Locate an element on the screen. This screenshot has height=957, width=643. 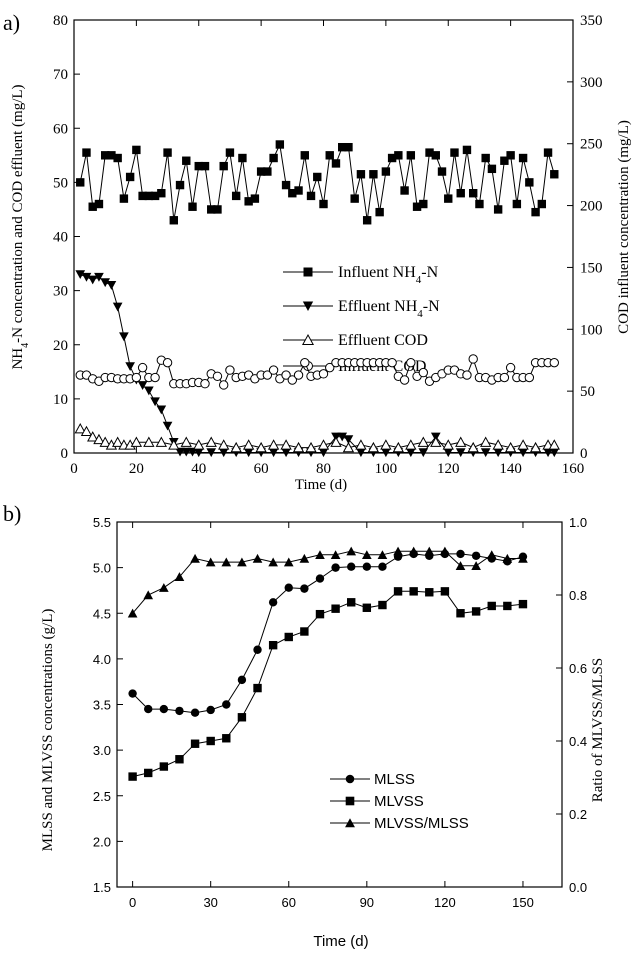
y-left-tick-label: 20 is located at coordinates (60, 346).